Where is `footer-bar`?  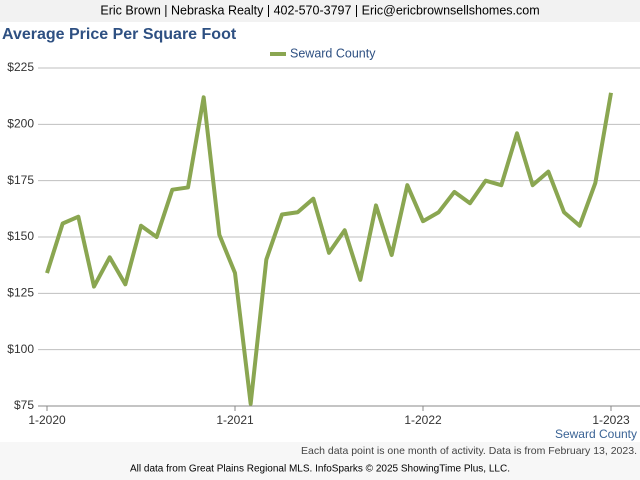
footer-bar is located at coordinates (320, 461).